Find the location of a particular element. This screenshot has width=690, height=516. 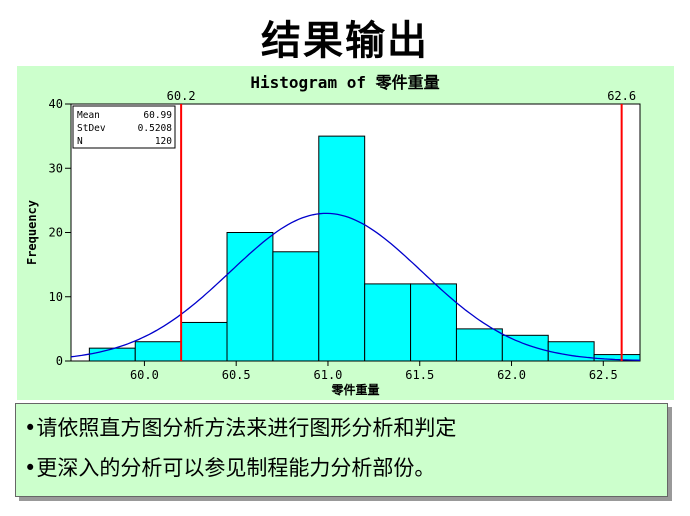

y-tick-label: 20 is located at coordinates (56, 233).